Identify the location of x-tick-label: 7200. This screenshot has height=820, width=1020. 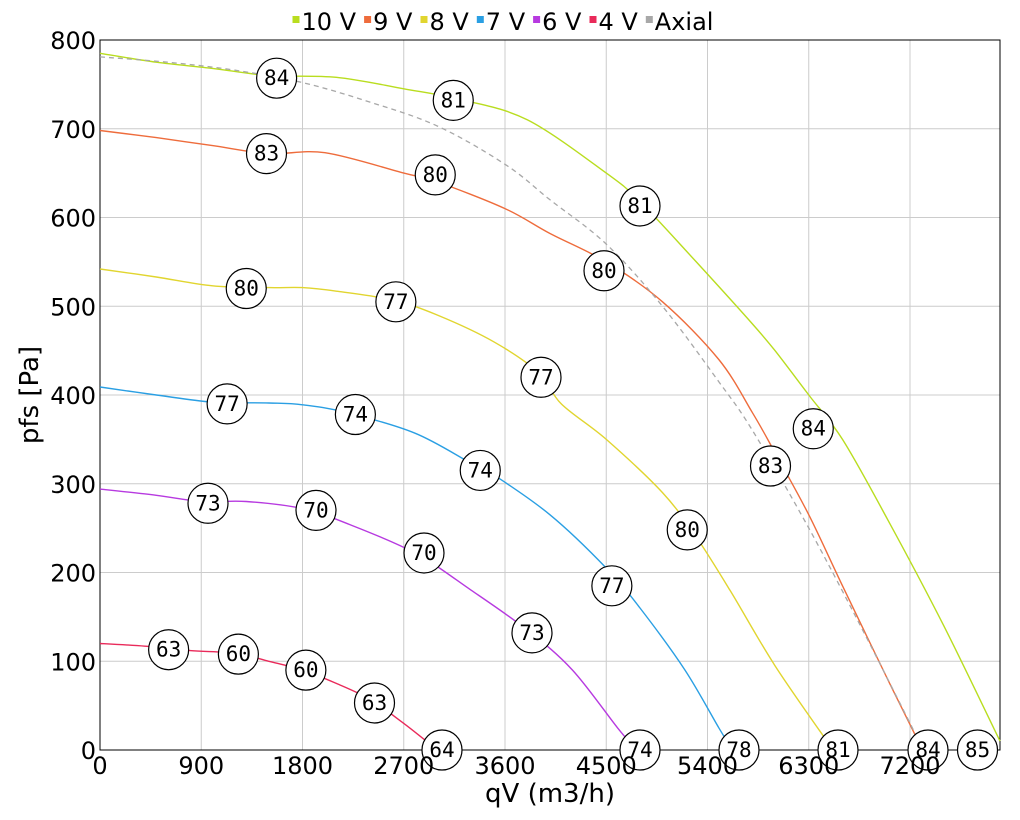
(909, 766).